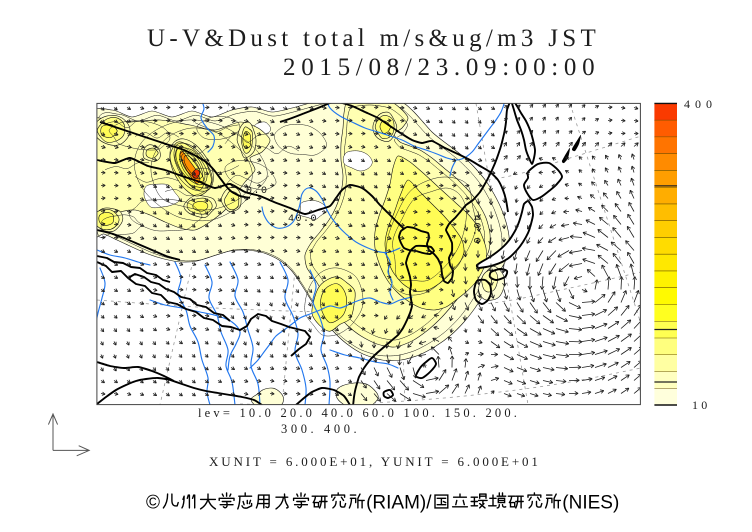 The width and height of the screenshot is (752, 532). What do you see at coordinates (257, 191) in the screenshot?
I see `svg-text: 0.0` at bounding box center [257, 191].